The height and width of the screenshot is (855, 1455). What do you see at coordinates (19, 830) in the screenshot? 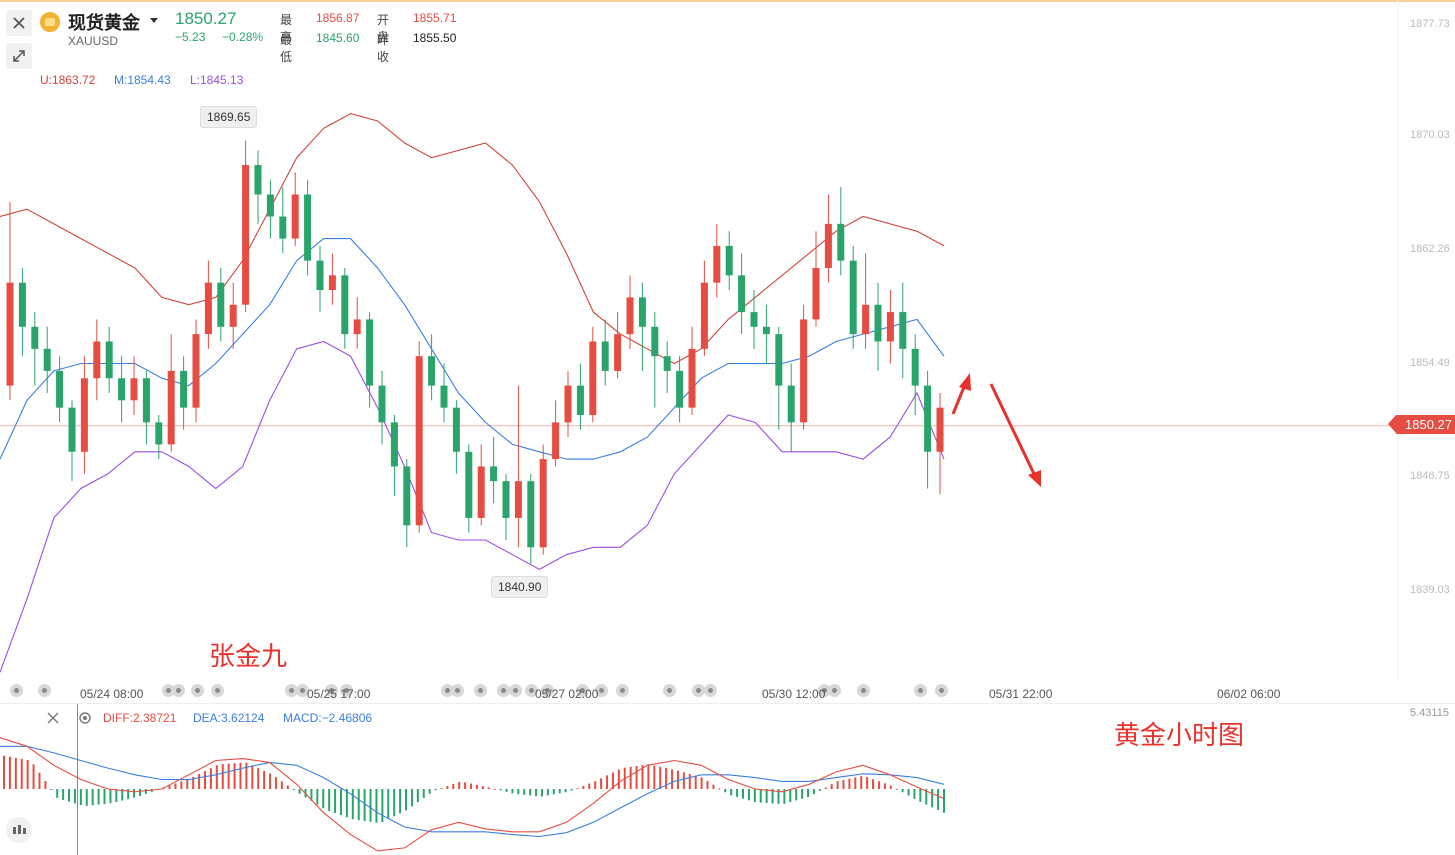
I see `candle-style-button` at bounding box center [19, 830].